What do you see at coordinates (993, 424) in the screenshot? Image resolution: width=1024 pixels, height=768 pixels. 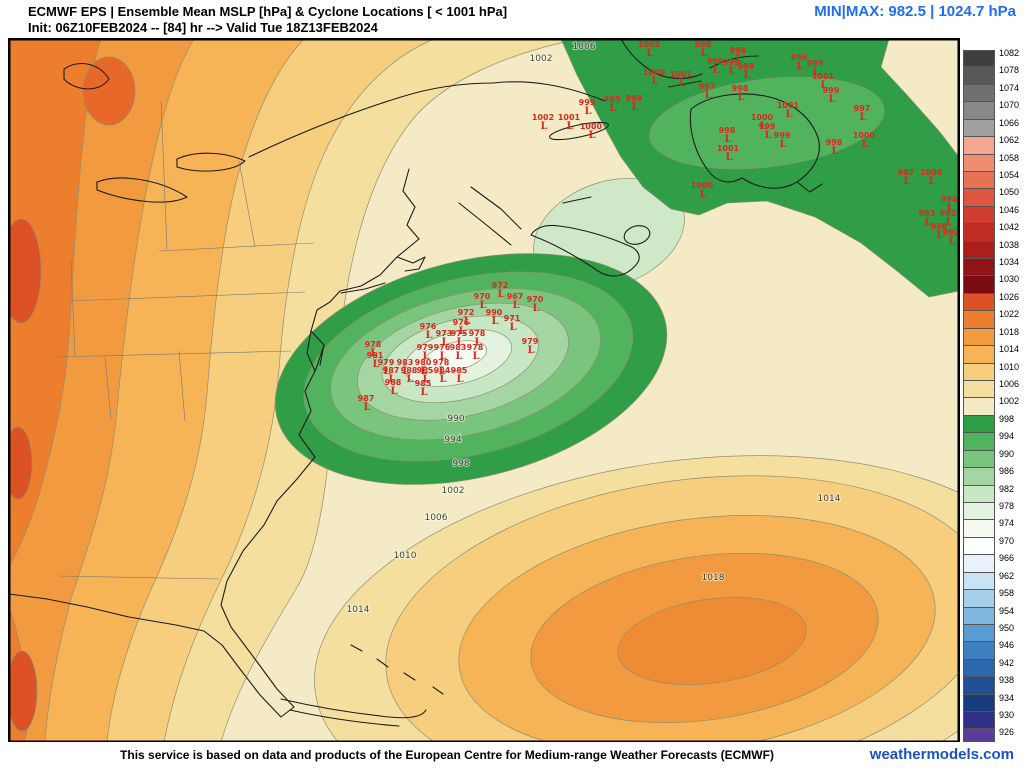 I see `colorbar-band: 998` at bounding box center [993, 424].